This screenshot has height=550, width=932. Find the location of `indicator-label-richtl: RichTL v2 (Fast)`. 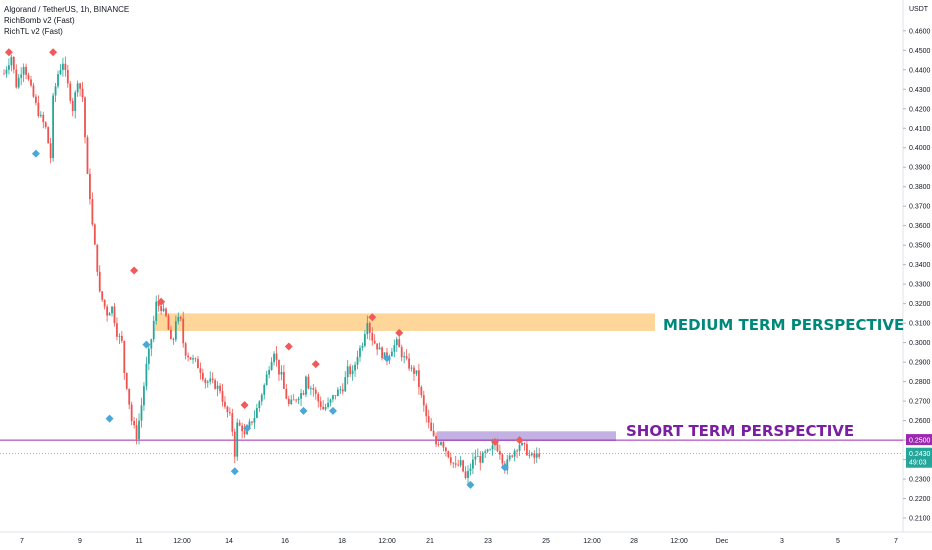

indicator-label-richtl: RichTL v2 (Fast) is located at coordinates (33, 31).